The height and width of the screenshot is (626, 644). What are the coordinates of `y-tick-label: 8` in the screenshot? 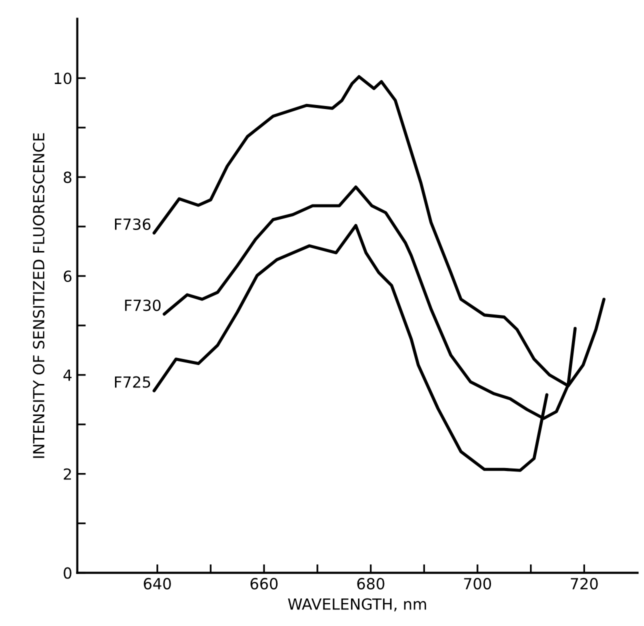 It's located at (68, 178).